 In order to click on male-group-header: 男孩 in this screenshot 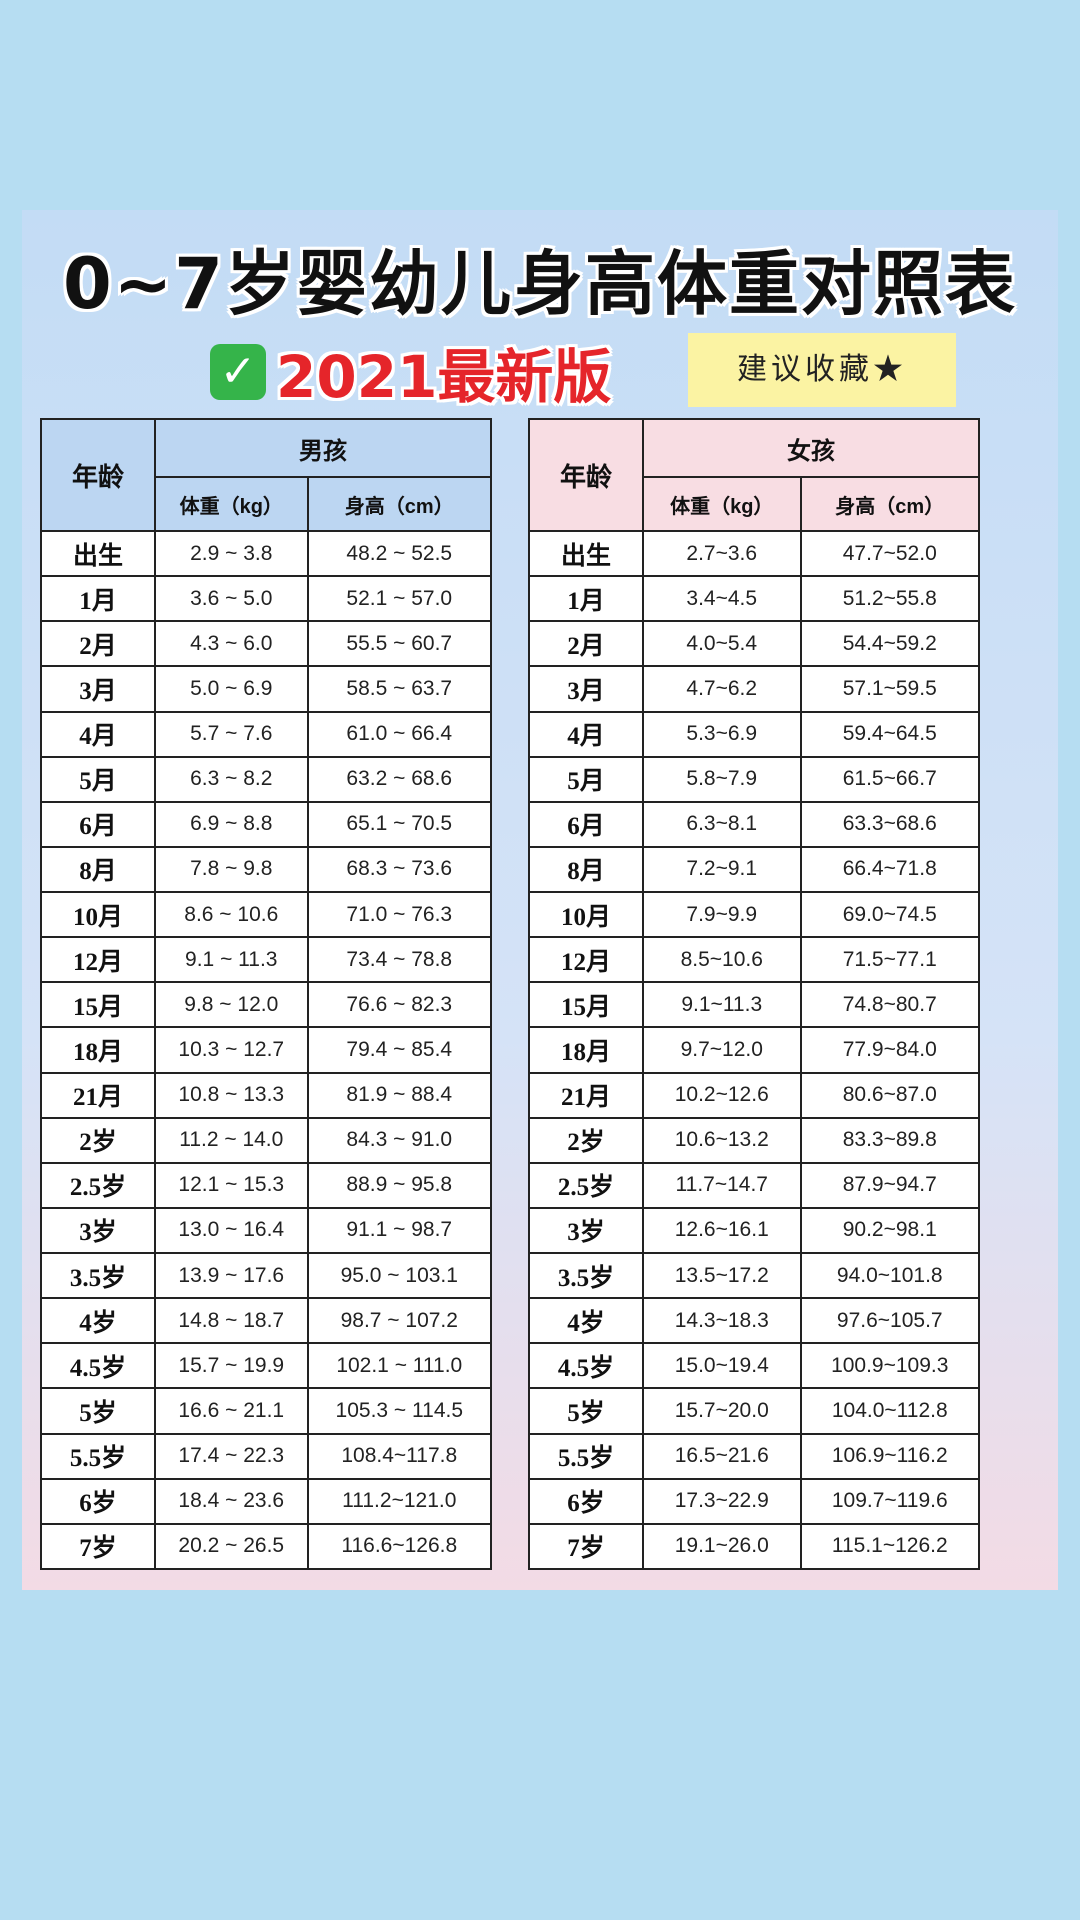, I will do `click(323, 448)`.